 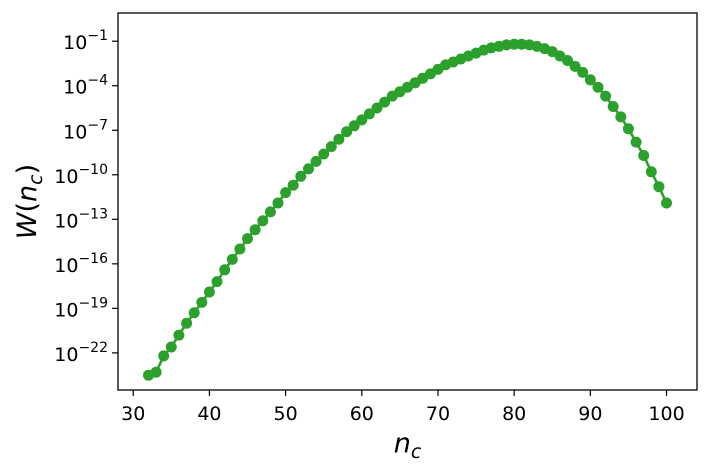 I want to click on x-tick-label: 80, so click(x=514, y=414).